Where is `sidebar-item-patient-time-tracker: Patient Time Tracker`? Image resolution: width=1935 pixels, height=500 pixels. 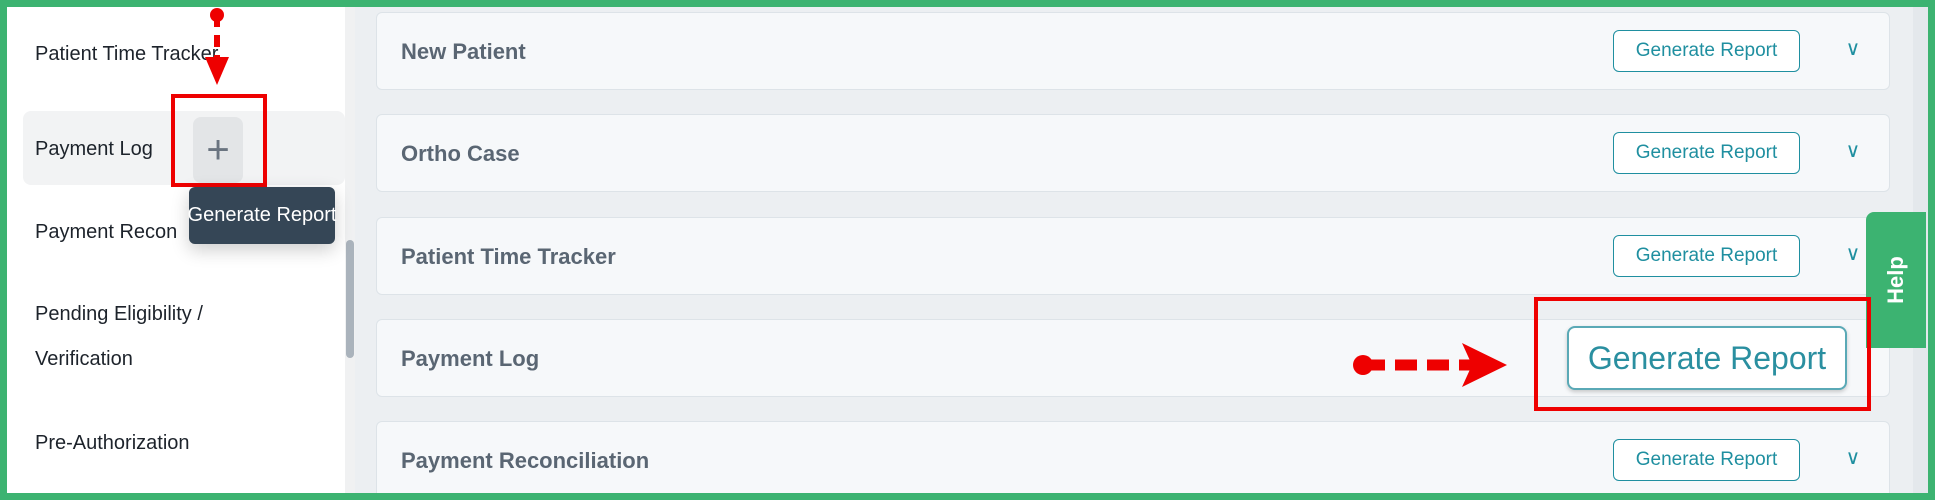
sidebar-item-patient-time-tracker: Patient Time Tracker is located at coordinates (127, 54).